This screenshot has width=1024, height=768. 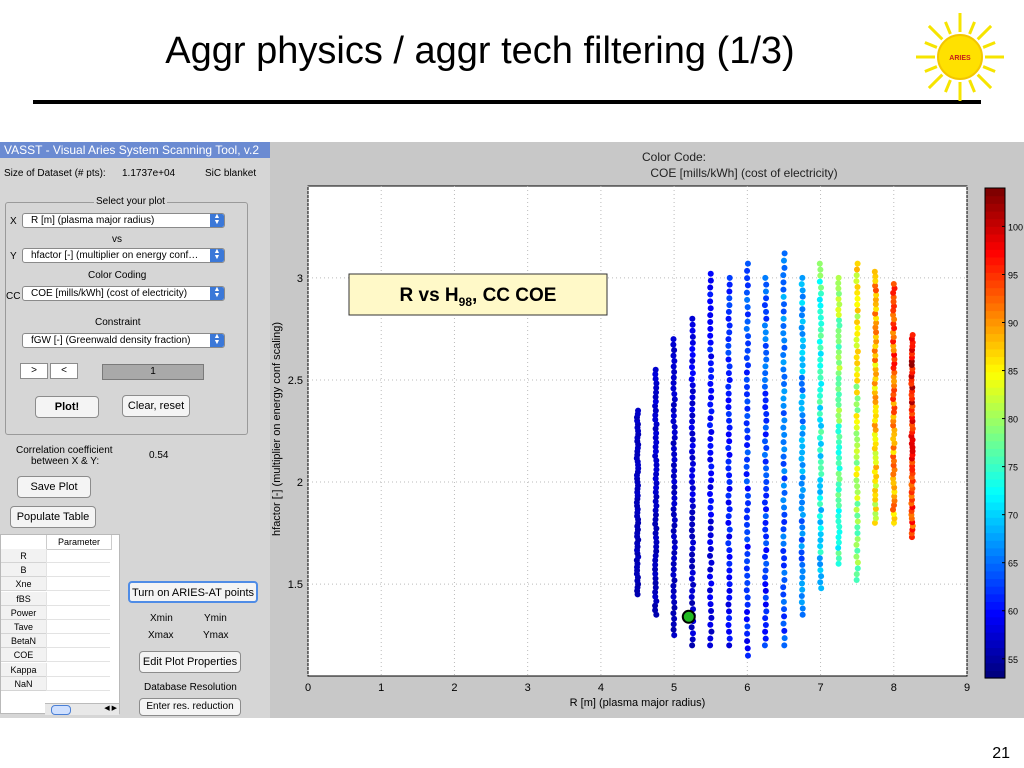 I want to click on title-rule, so click(x=507, y=102).